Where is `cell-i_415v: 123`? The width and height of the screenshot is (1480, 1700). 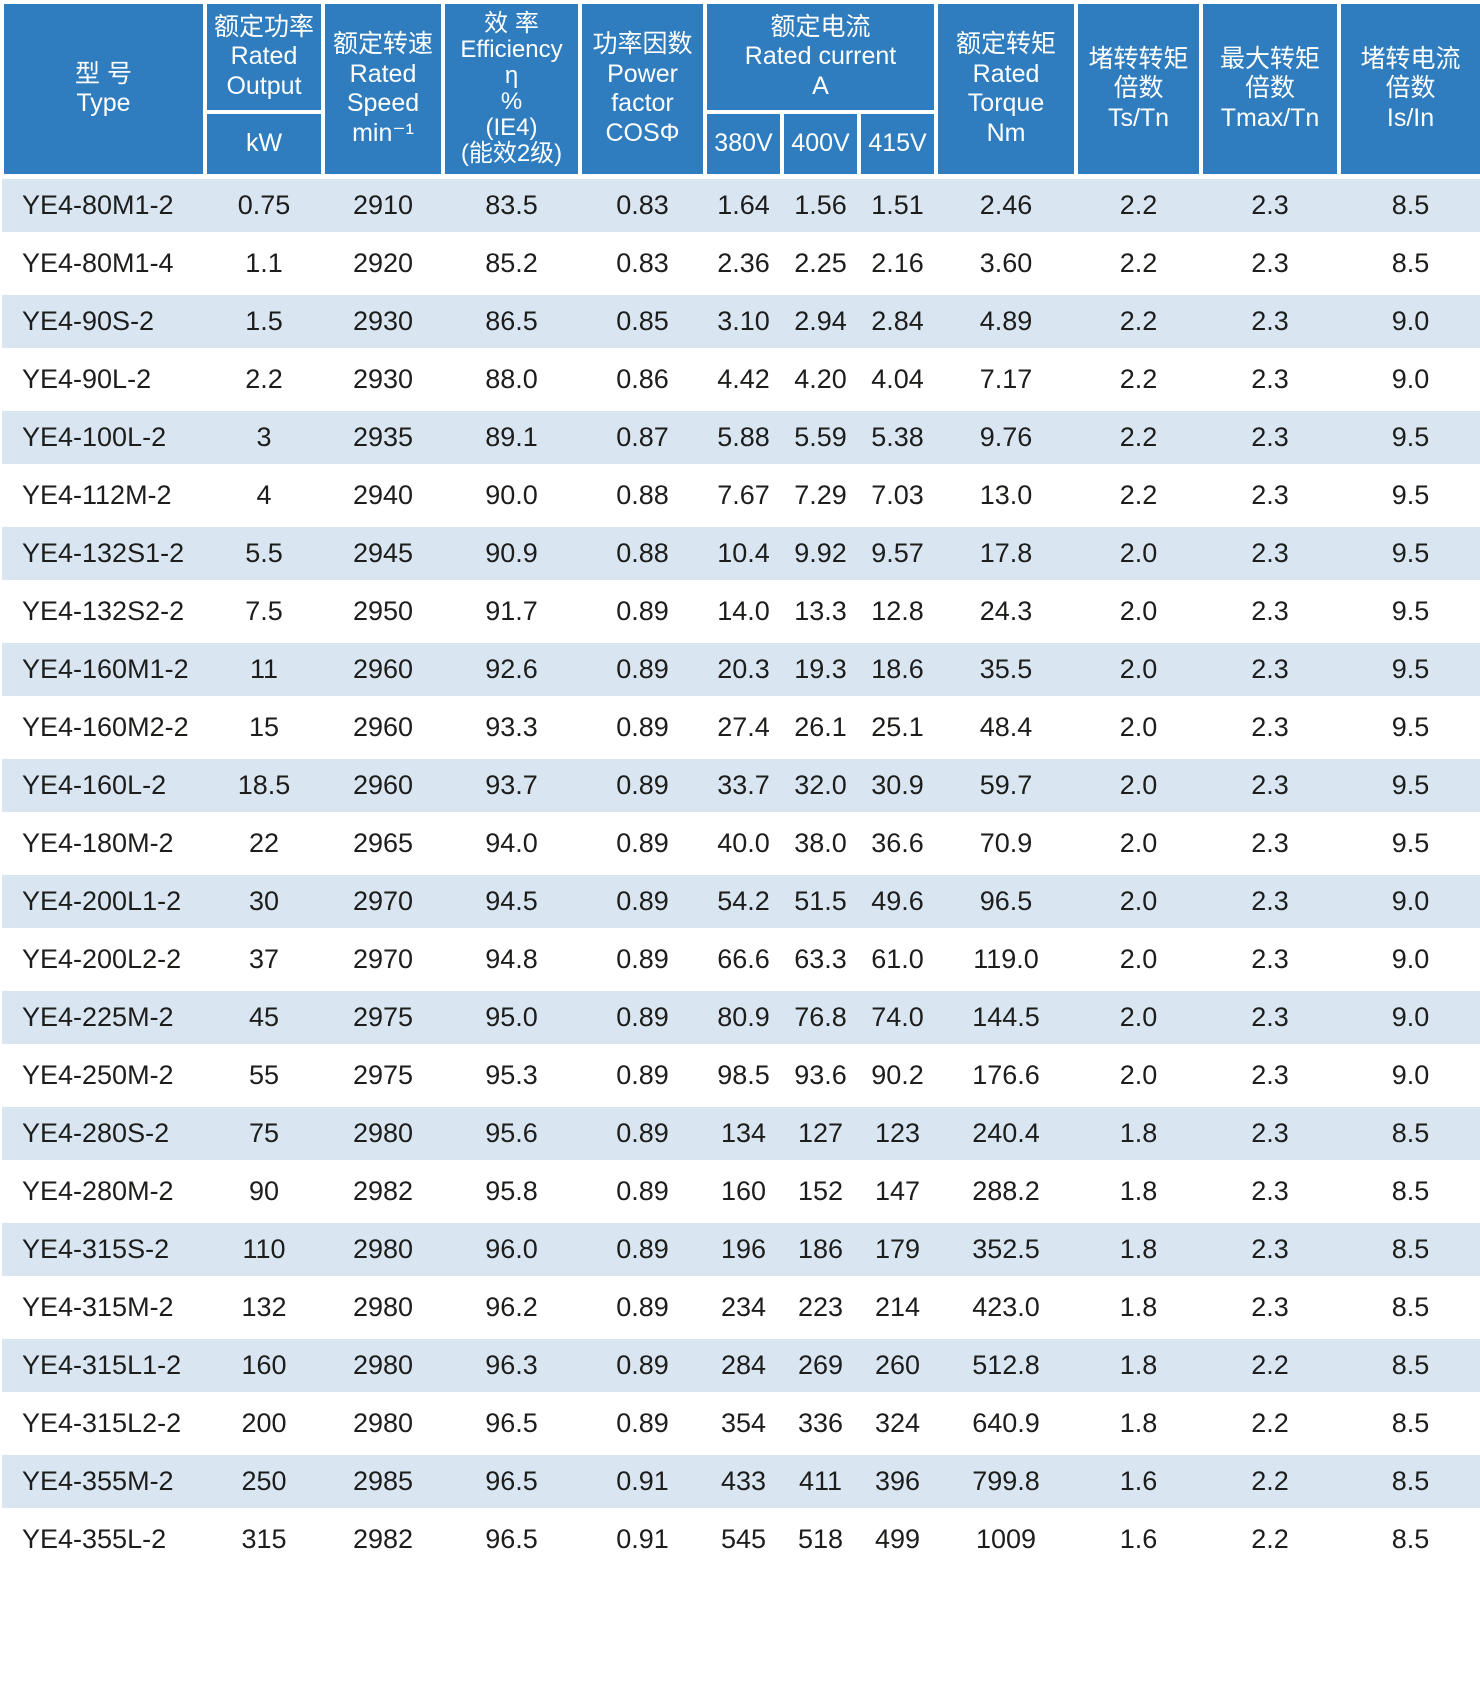
cell-i_415v: 123 is located at coordinates (898, 1133).